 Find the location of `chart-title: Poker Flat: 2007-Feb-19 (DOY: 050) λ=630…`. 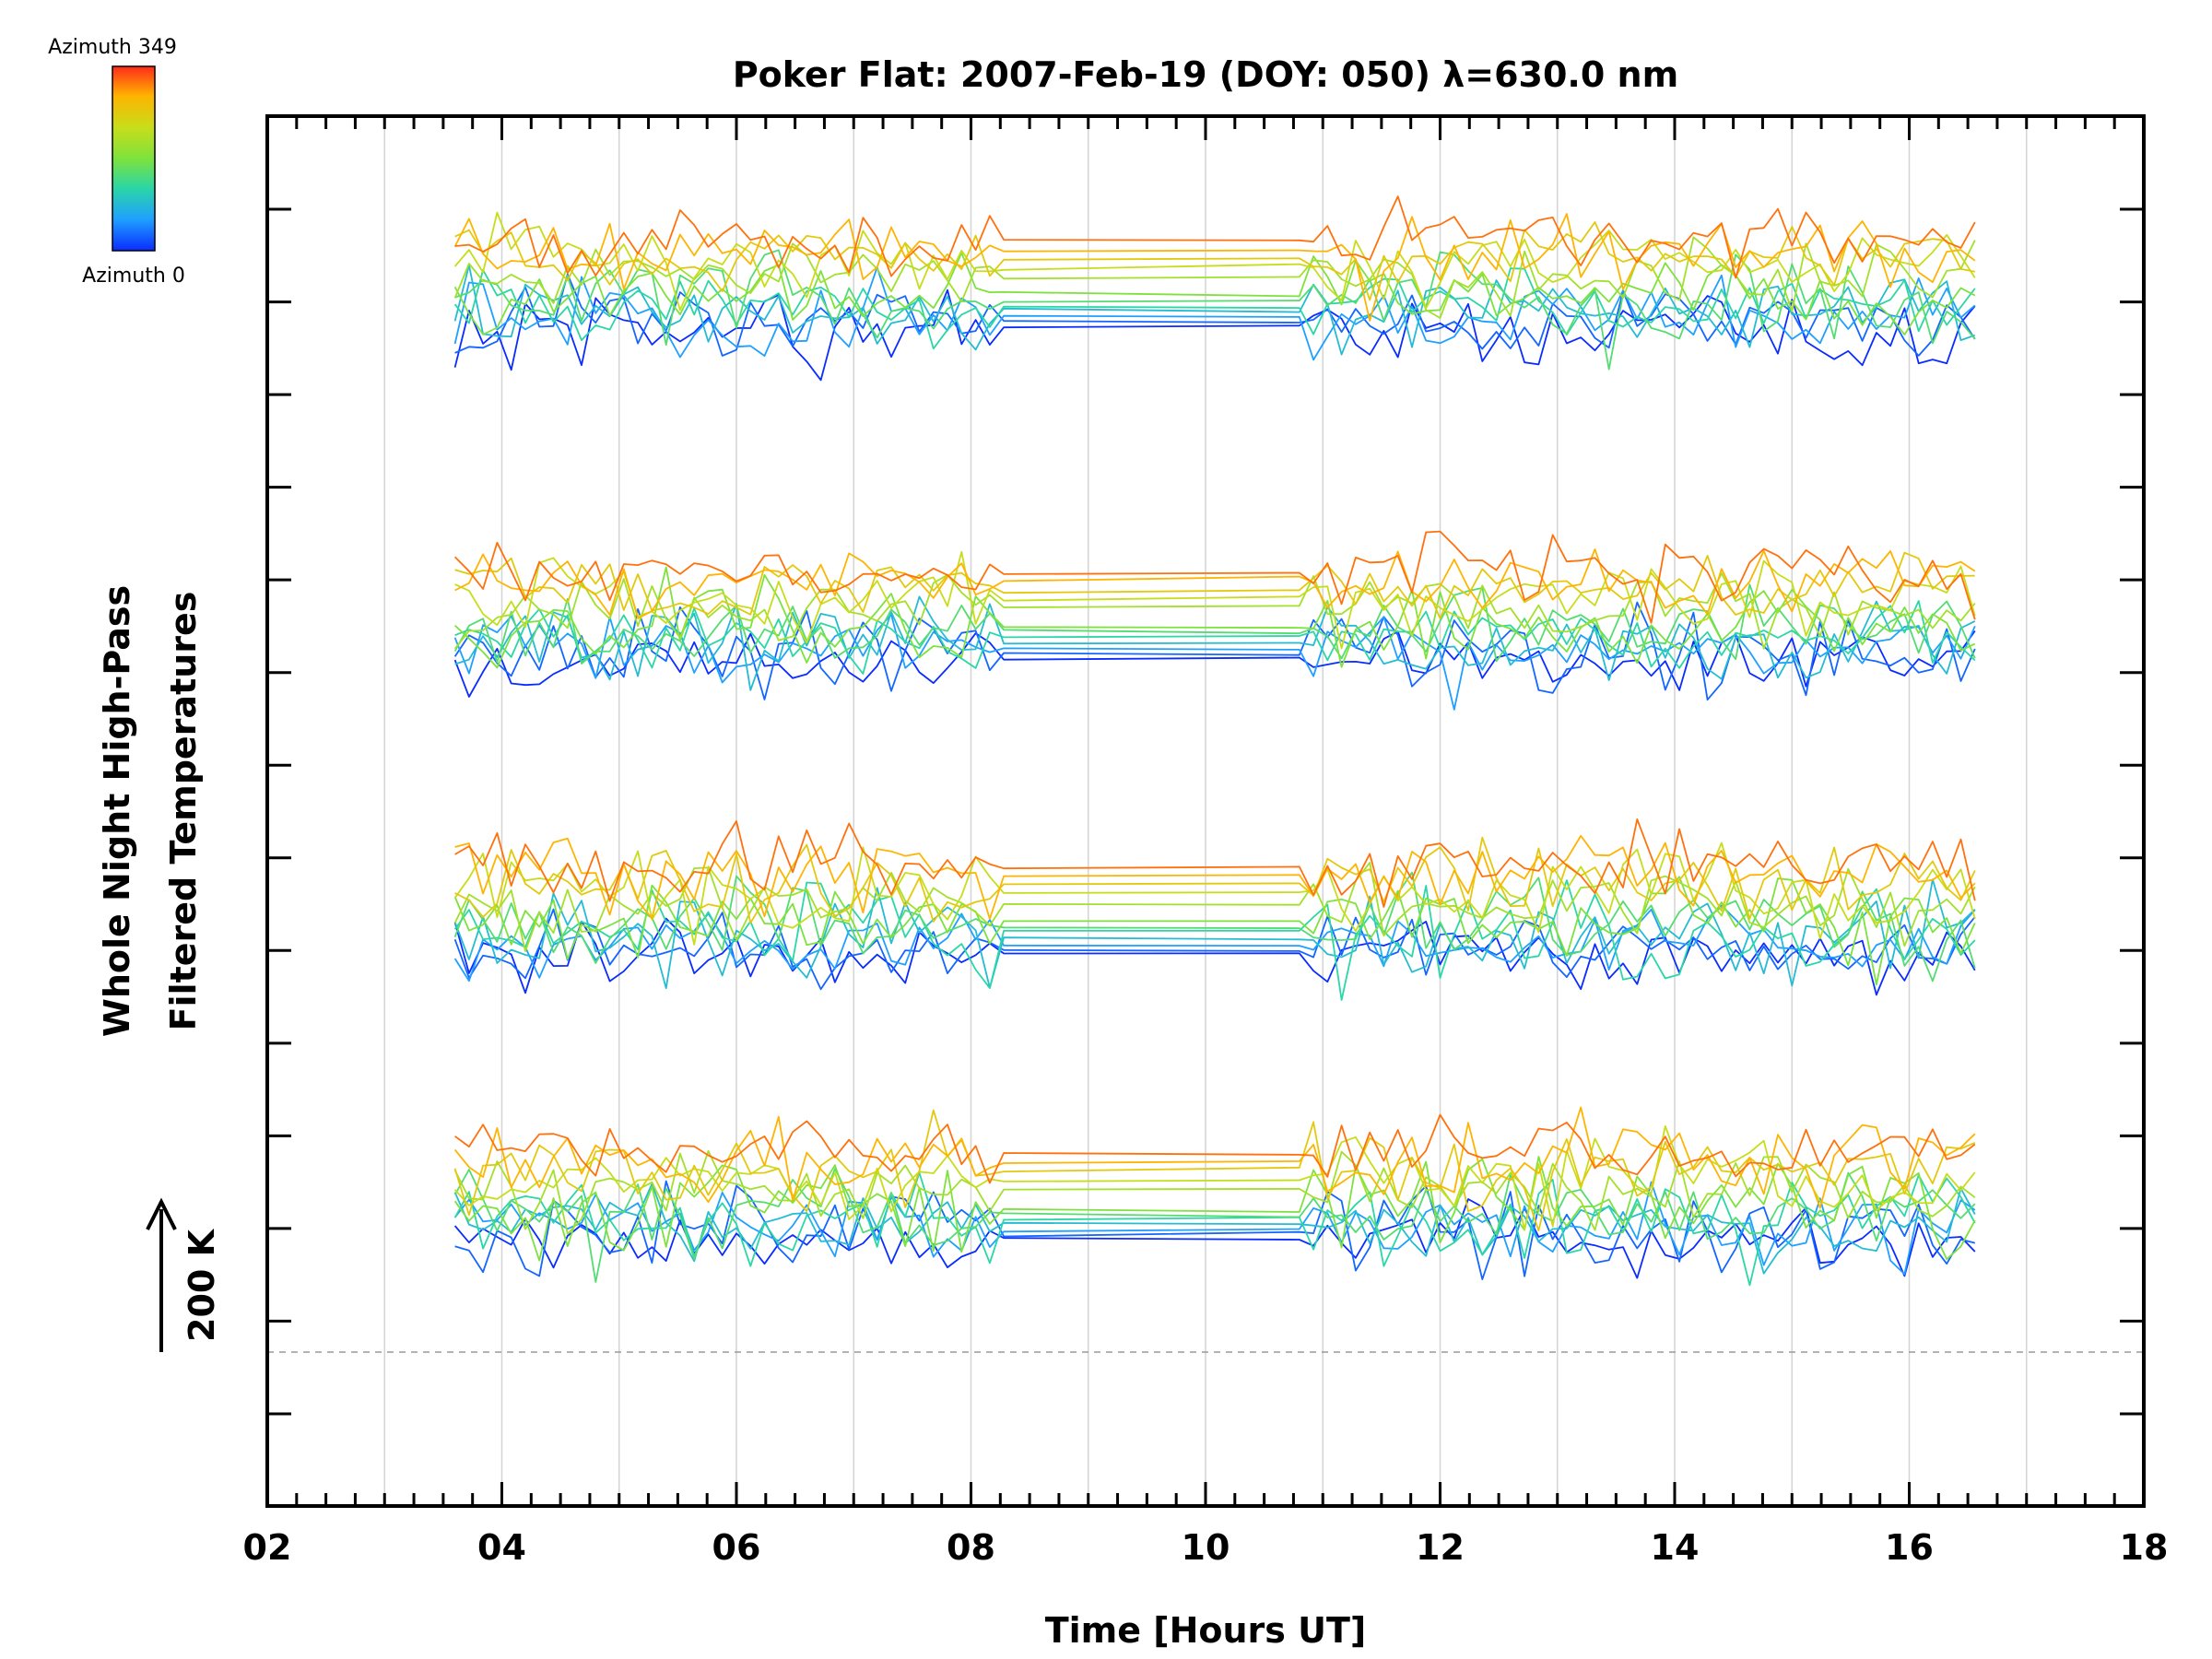

chart-title: Poker Flat: 2007-Feb-19 (DOY: 050) λ=630… is located at coordinates (1205, 74).